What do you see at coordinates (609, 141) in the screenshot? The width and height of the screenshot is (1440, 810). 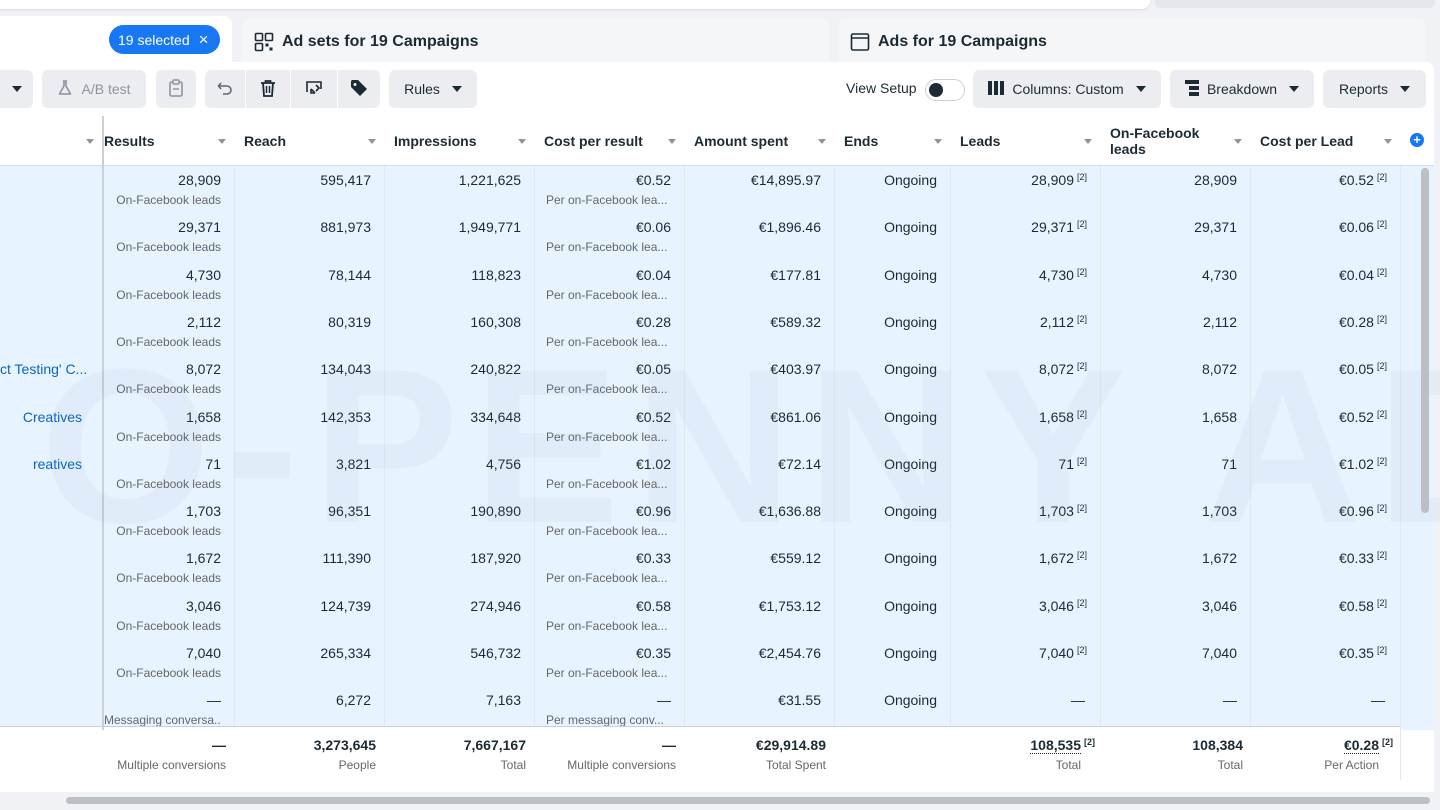 I see `column-header-cost-per-result: Cost per result` at bounding box center [609, 141].